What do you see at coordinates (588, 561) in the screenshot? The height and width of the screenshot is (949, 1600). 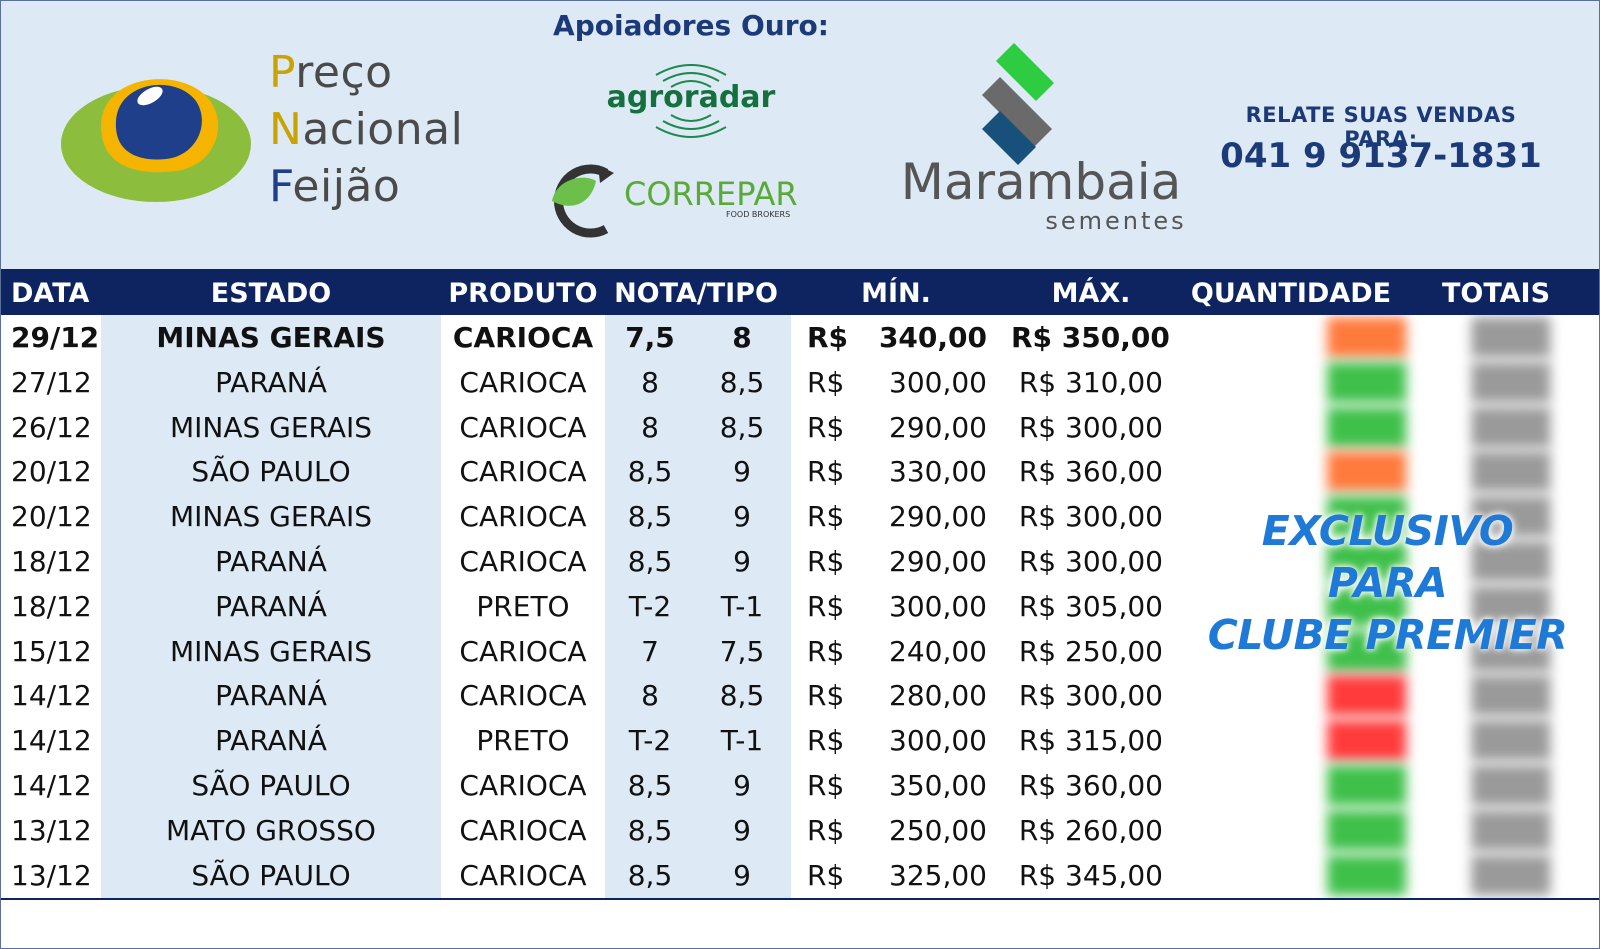 I see `table-row: 18/12 PARANÁ CARIOCA 8,5 9 R$ 290,00 R$ 300,00` at bounding box center [588, 561].